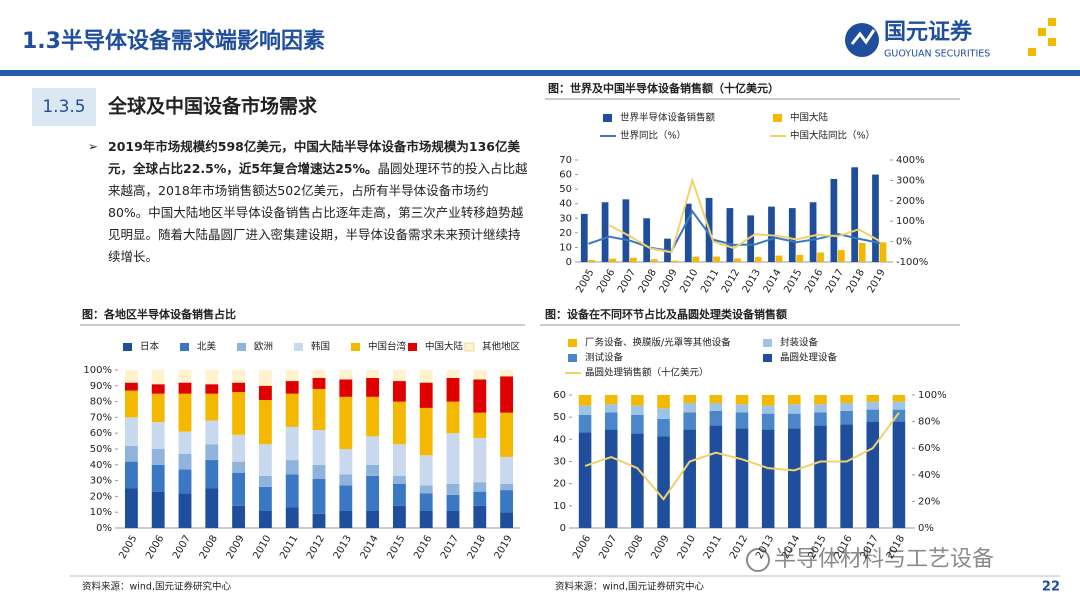 This screenshot has width=1080, height=608. I want to click on y2-tick-label: 40%, so click(929, 475).